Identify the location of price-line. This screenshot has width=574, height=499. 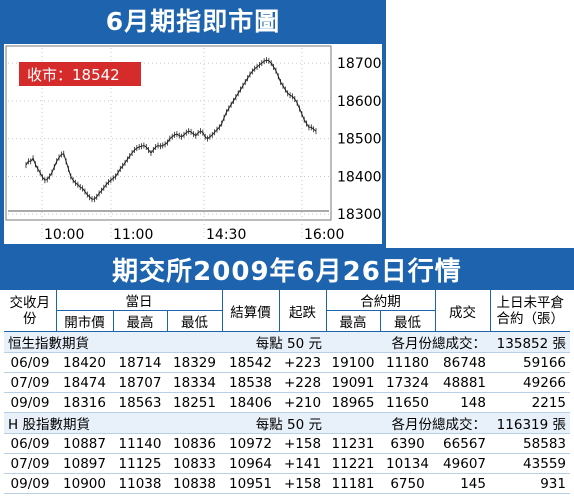
(171, 129).